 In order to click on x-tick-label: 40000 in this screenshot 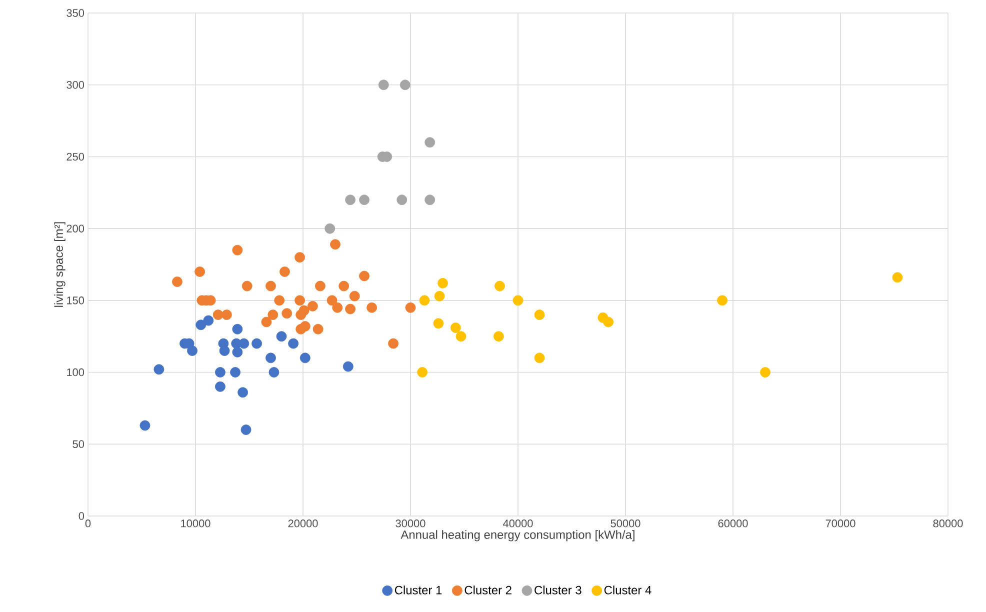, I will do `click(518, 524)`.